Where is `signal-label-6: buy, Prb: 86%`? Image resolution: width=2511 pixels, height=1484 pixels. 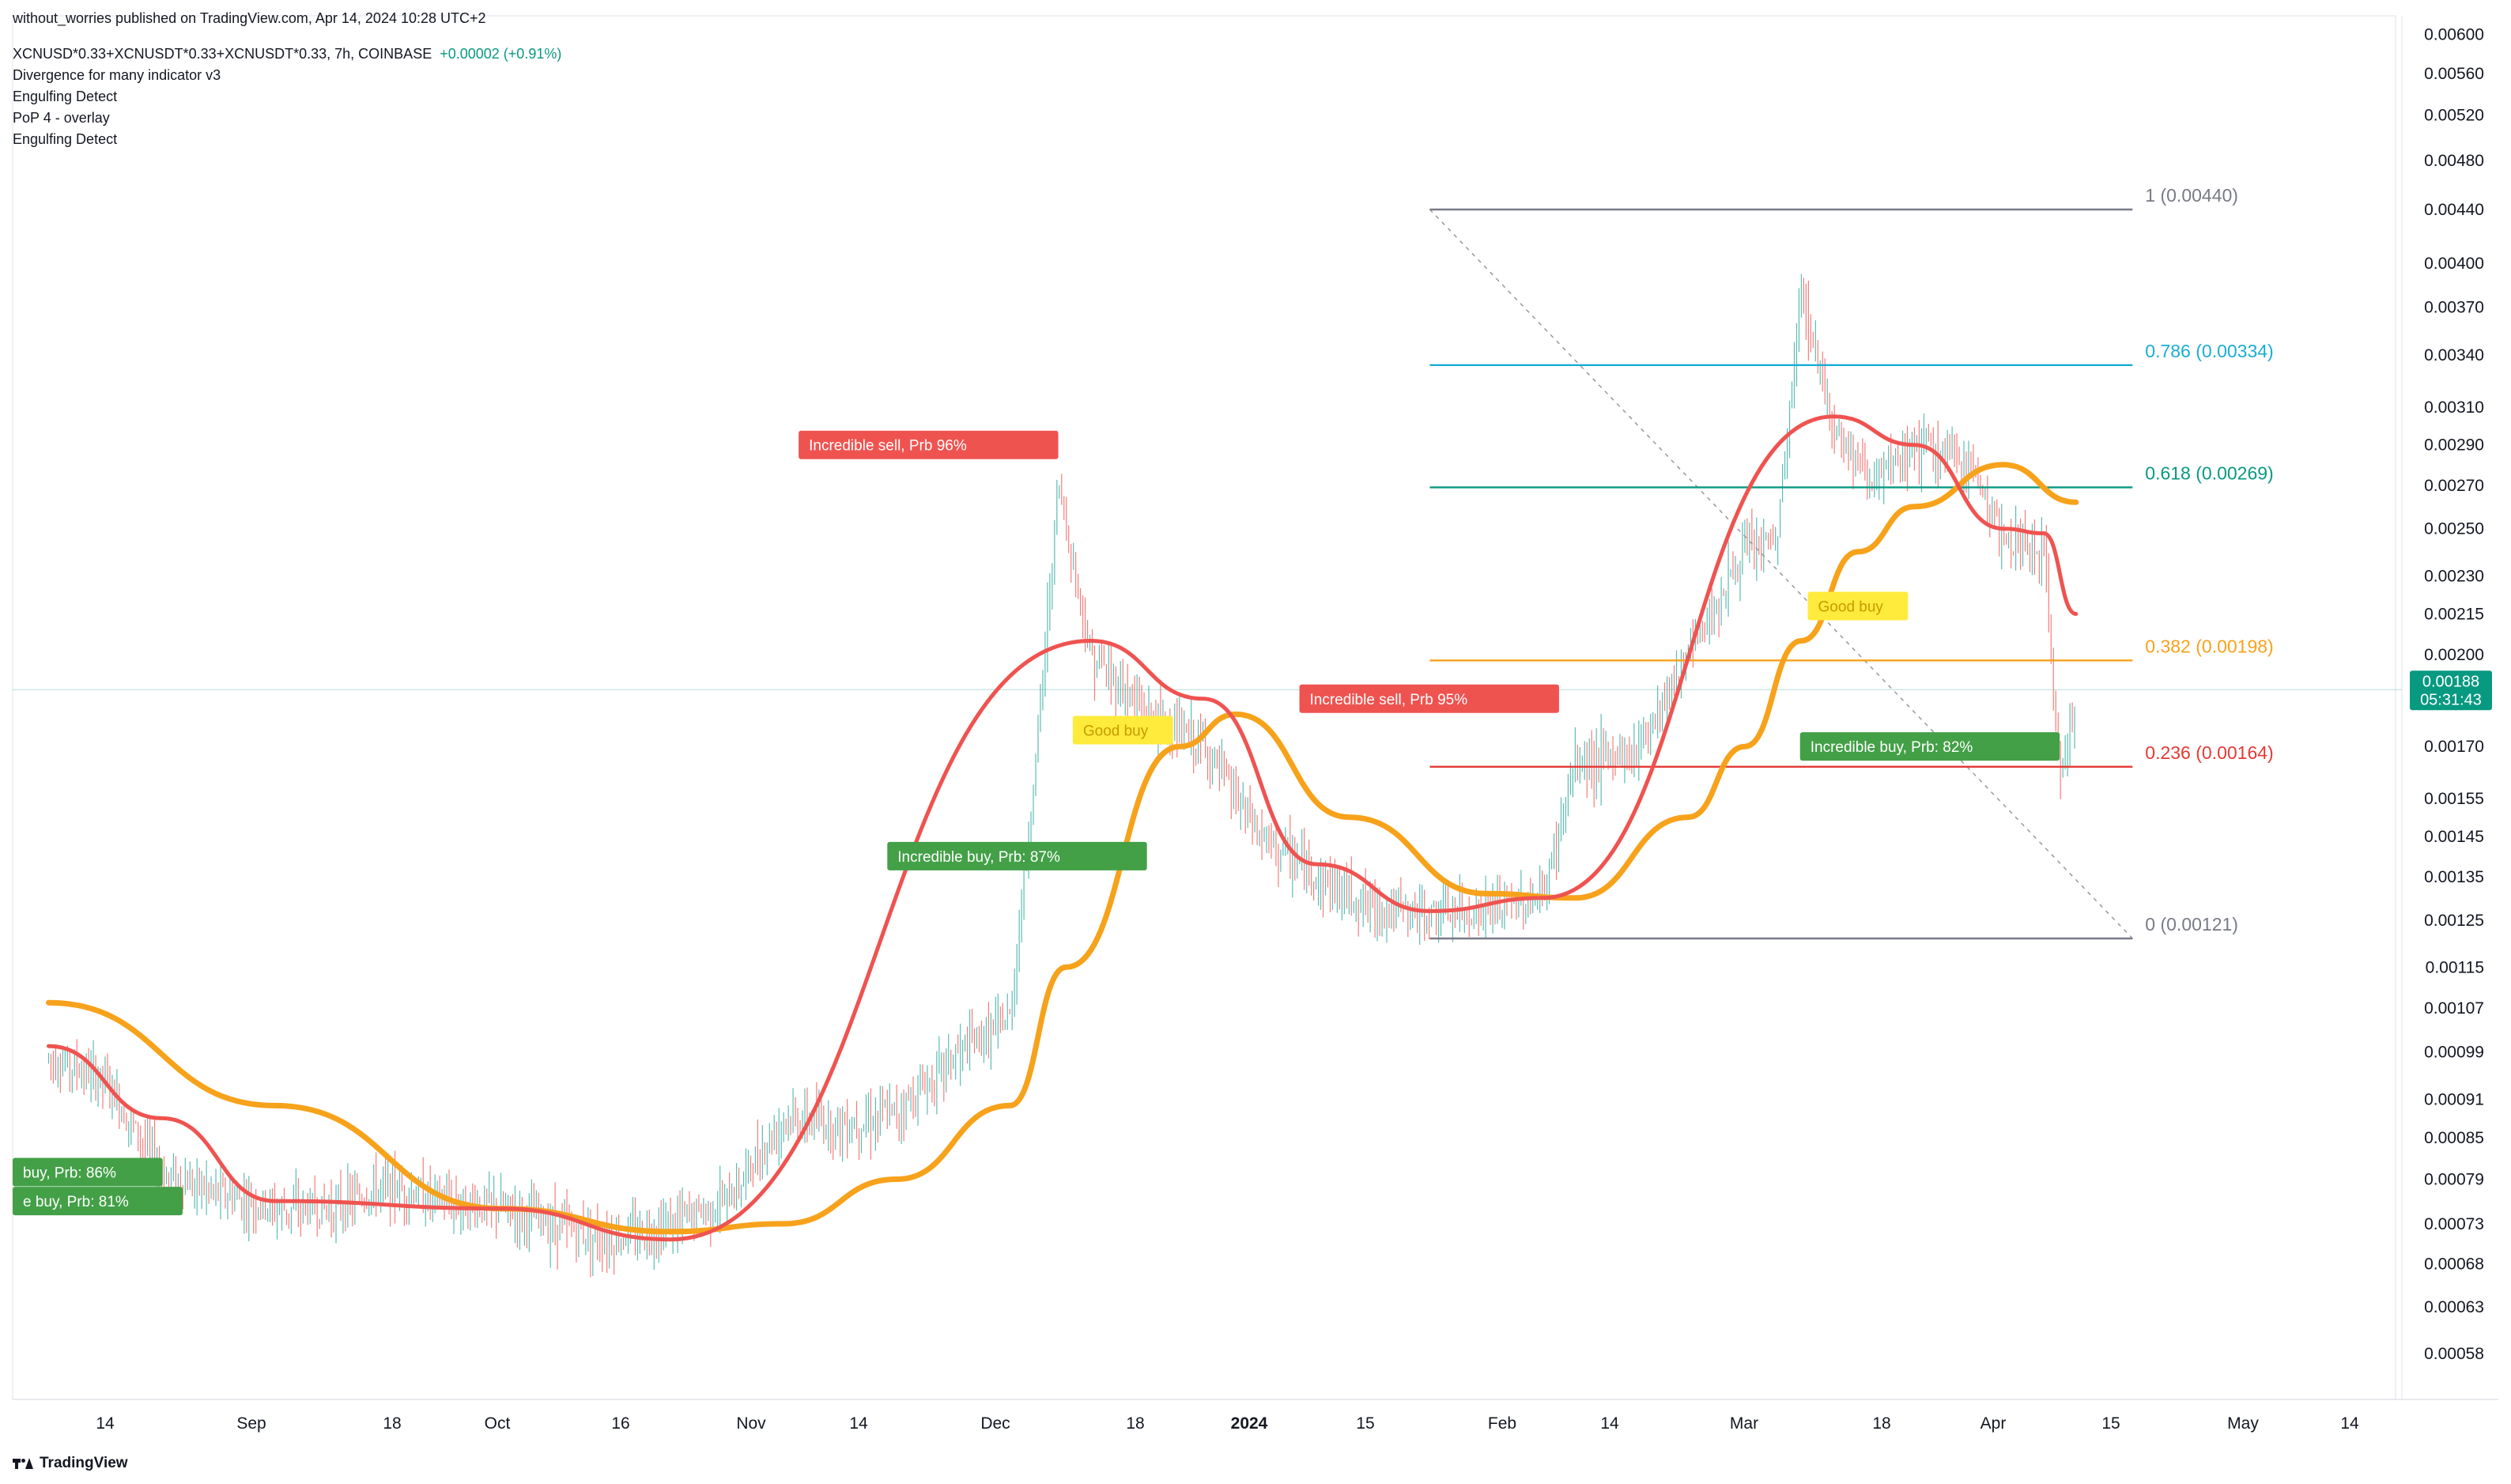 signal-label-6: buy, Prb: 86% is located at coordinates (70, 1173).